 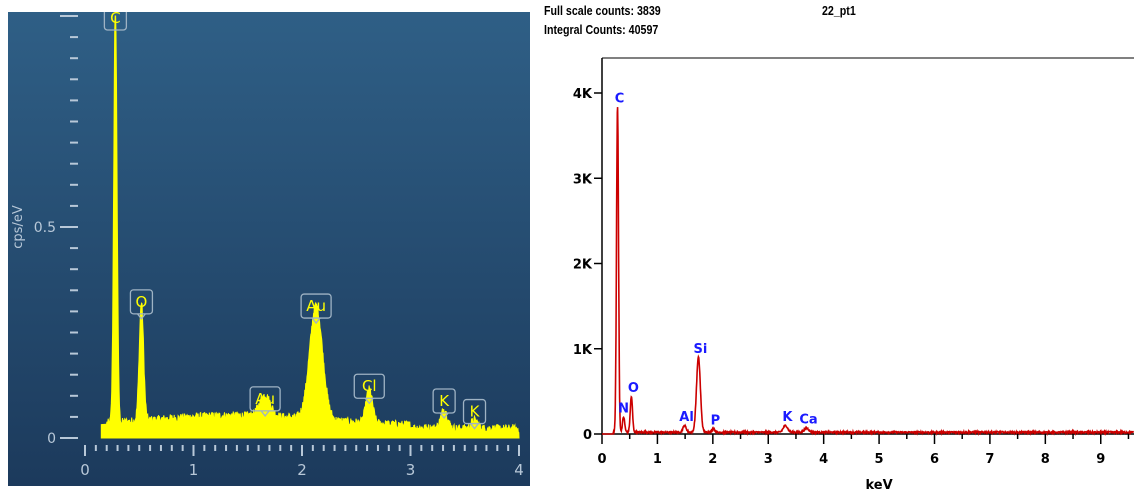 I want to click on y-axis-label: cps/eV, so click(x=18, y=227).